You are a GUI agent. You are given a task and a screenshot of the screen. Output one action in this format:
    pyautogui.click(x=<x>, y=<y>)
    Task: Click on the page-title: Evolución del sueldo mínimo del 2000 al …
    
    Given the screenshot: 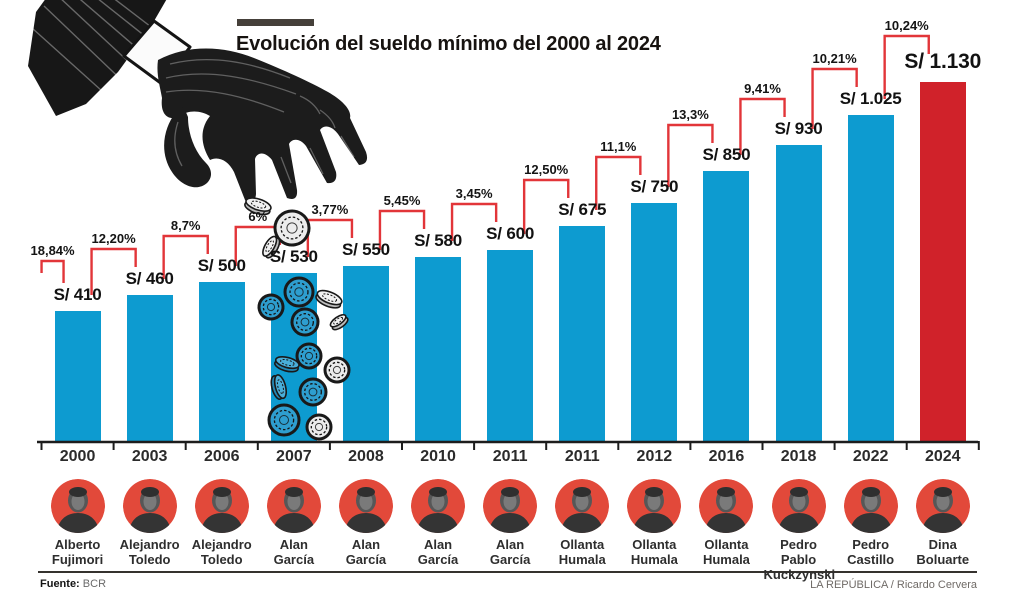 What is the action you would take?
    pyautogui.click(x=448, y=44)
    